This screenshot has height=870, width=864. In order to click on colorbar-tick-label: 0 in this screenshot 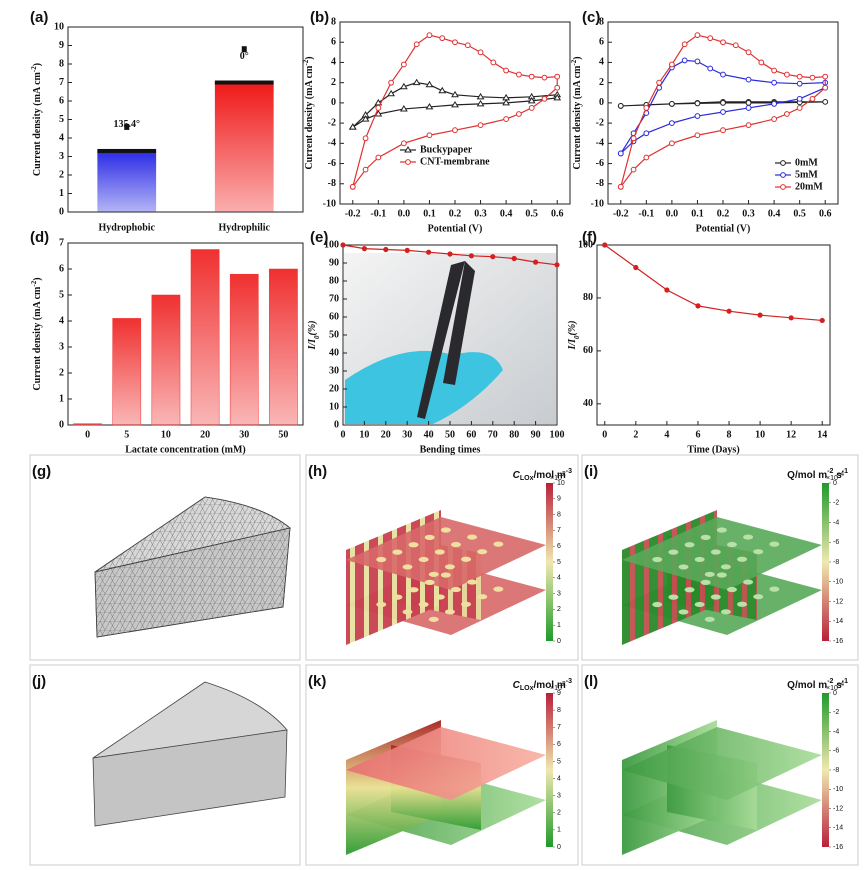, I will do `click(559, 847)`.